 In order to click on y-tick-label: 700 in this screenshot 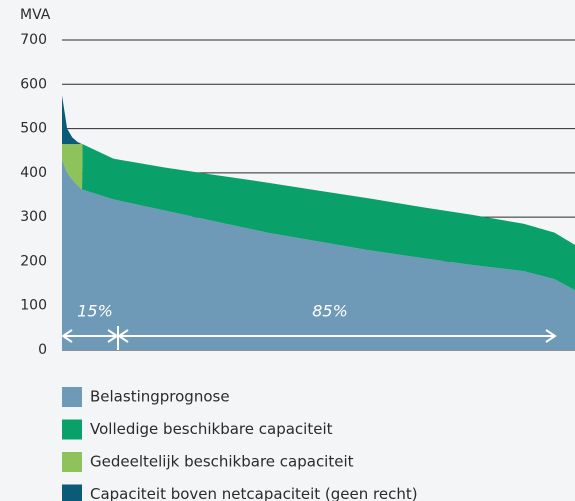, I will do `click(33, 40)`.